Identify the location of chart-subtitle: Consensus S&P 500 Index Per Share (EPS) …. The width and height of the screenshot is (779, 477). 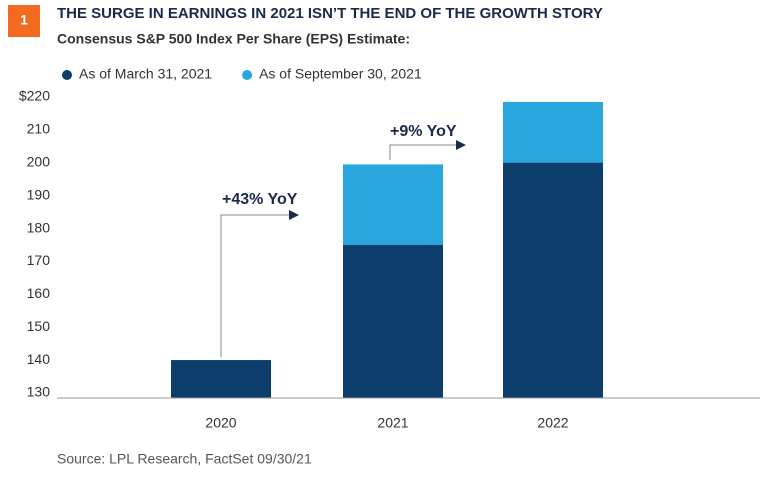
(233, 39).